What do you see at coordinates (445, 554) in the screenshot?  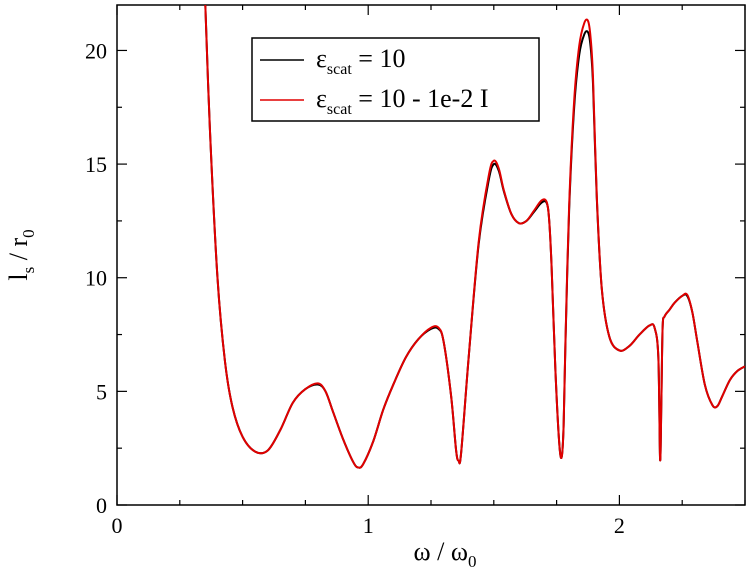 I see `x-axis-label: ω / ω0` at bounding box center [445, 554].